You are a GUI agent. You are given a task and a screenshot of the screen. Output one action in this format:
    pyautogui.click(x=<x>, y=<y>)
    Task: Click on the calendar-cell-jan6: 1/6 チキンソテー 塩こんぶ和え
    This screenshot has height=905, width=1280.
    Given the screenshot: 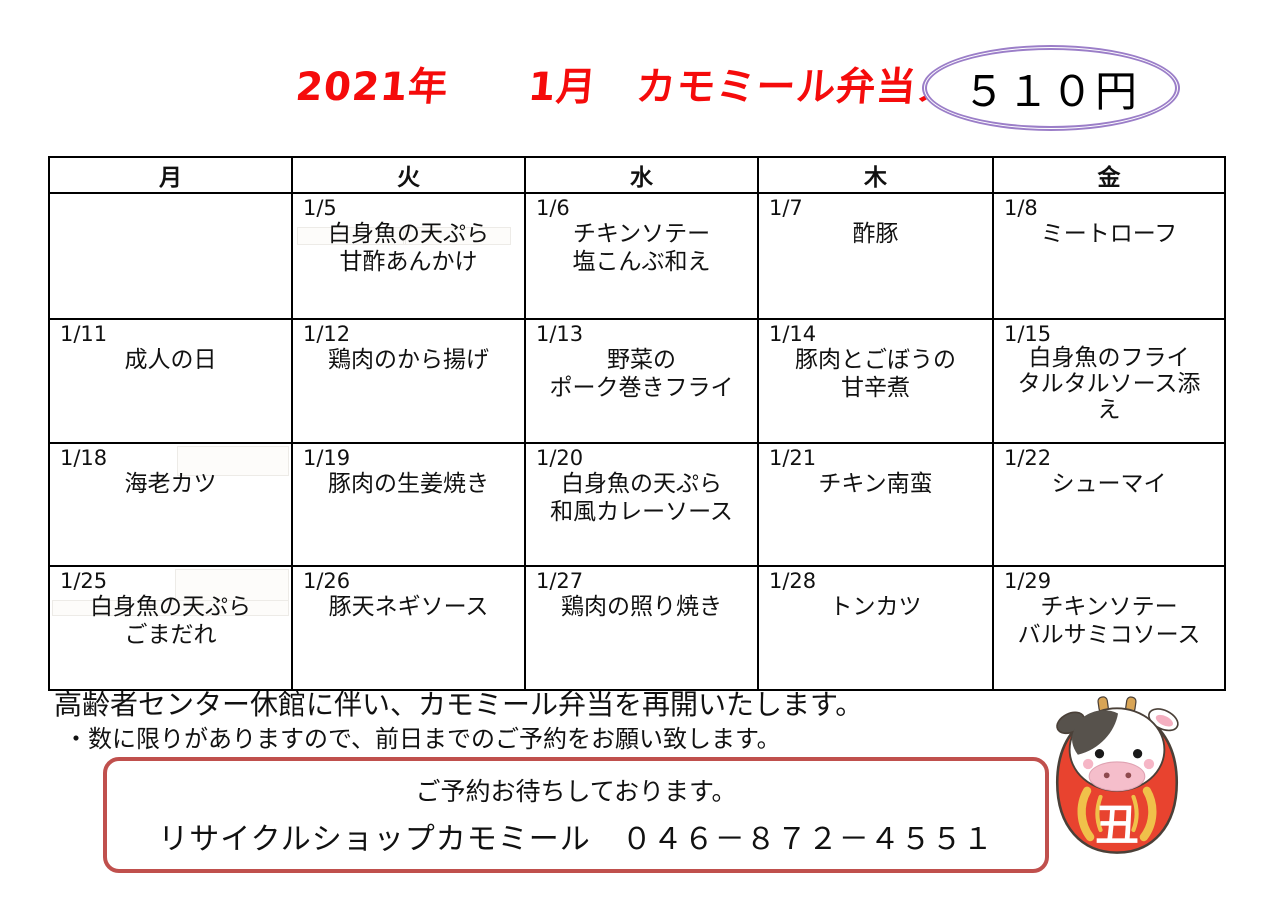 What is the action you would take?
    pyautogui.click(x=641, y=256)
    